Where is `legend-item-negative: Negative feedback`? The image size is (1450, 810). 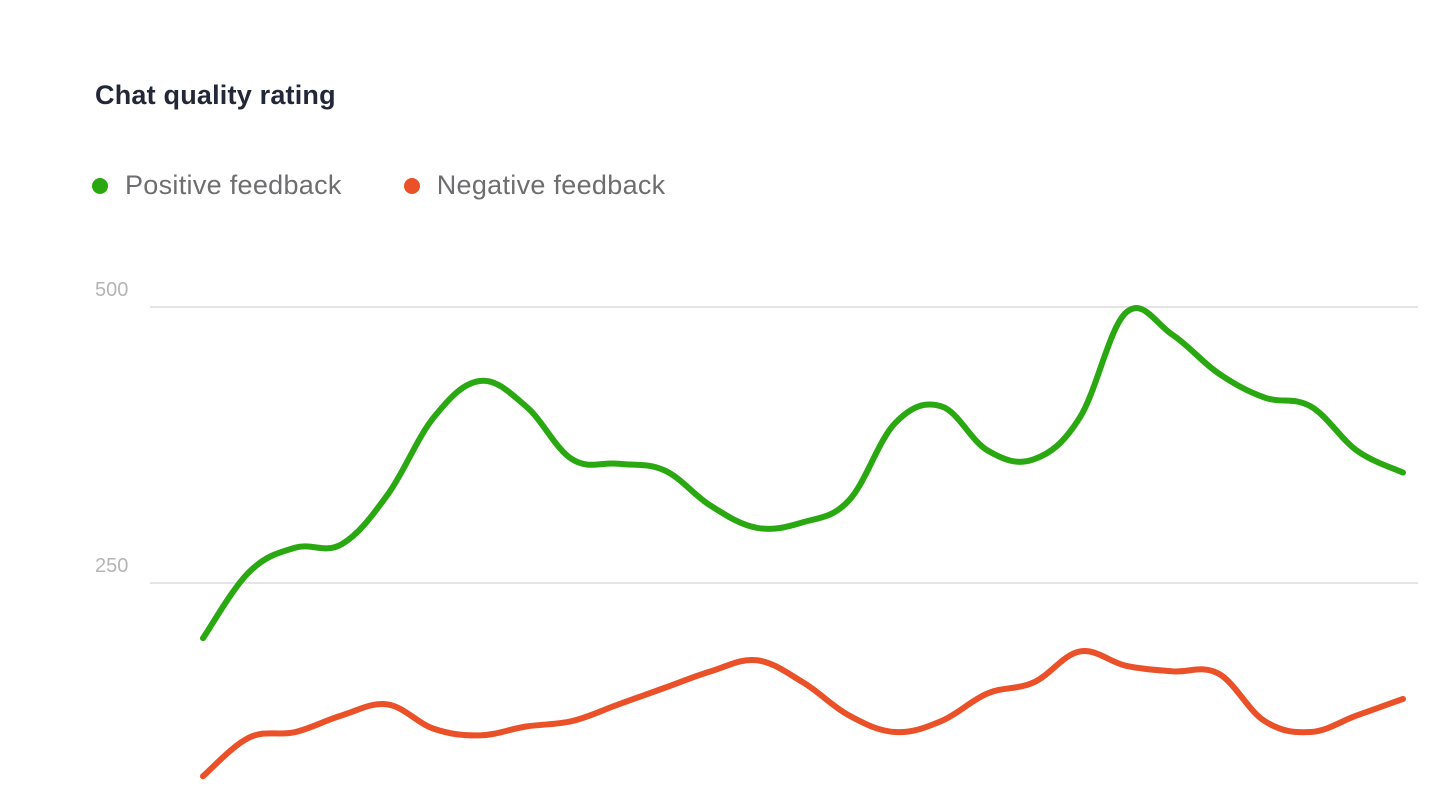
legend-item-negative: Negative feedback is located at coordinates (534, 185).